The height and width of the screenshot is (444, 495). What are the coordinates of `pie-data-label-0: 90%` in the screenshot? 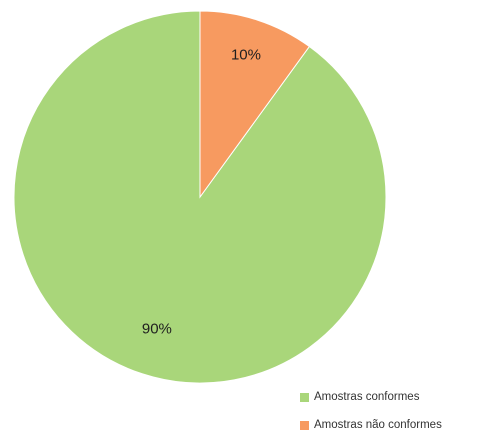 It's located at (157, 329).